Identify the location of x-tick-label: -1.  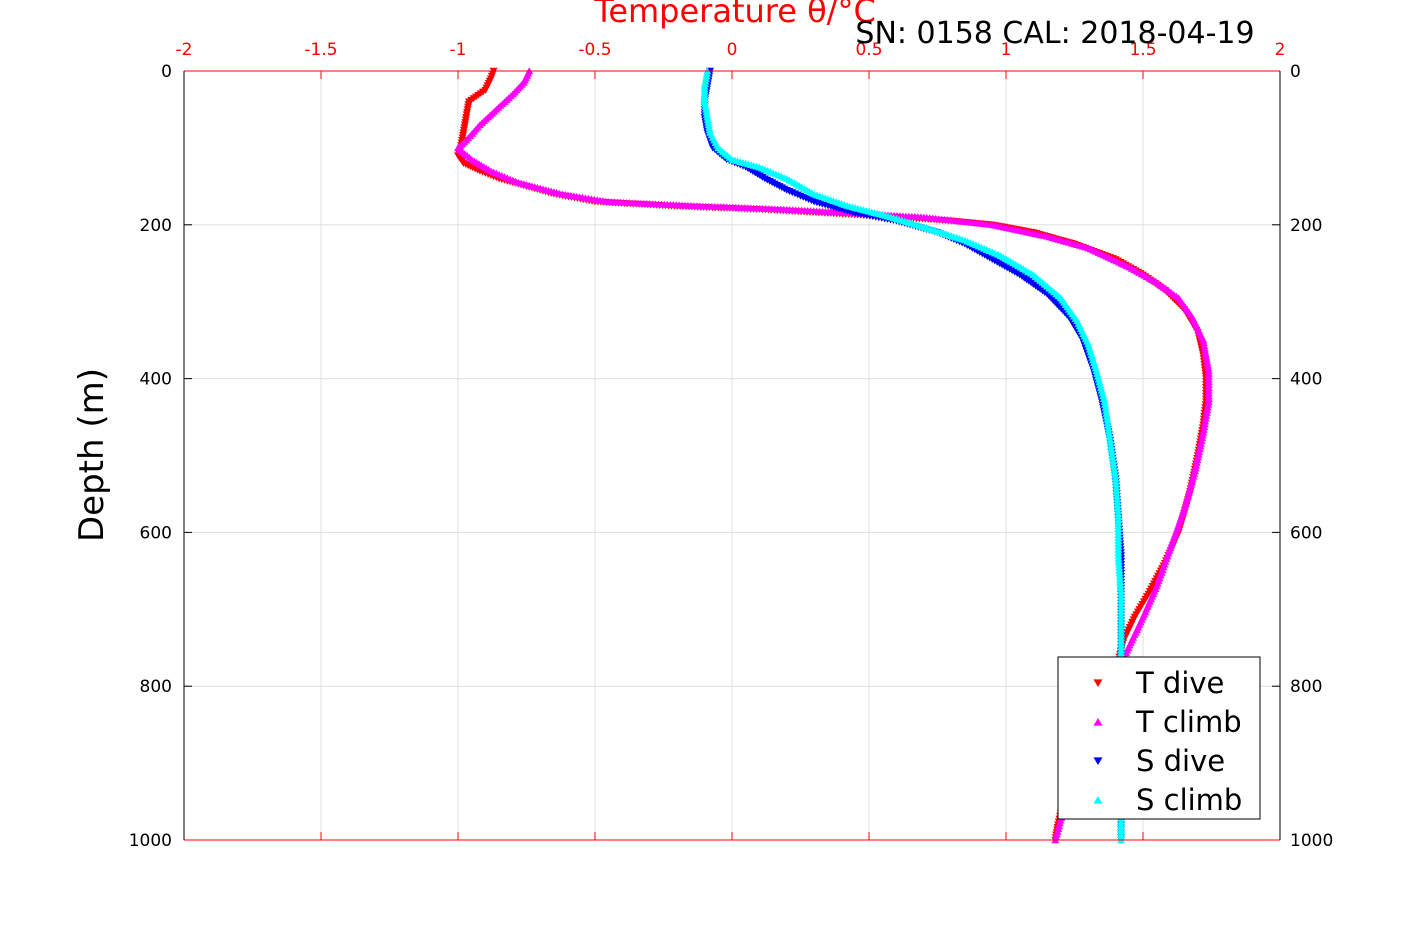
(458, 50).